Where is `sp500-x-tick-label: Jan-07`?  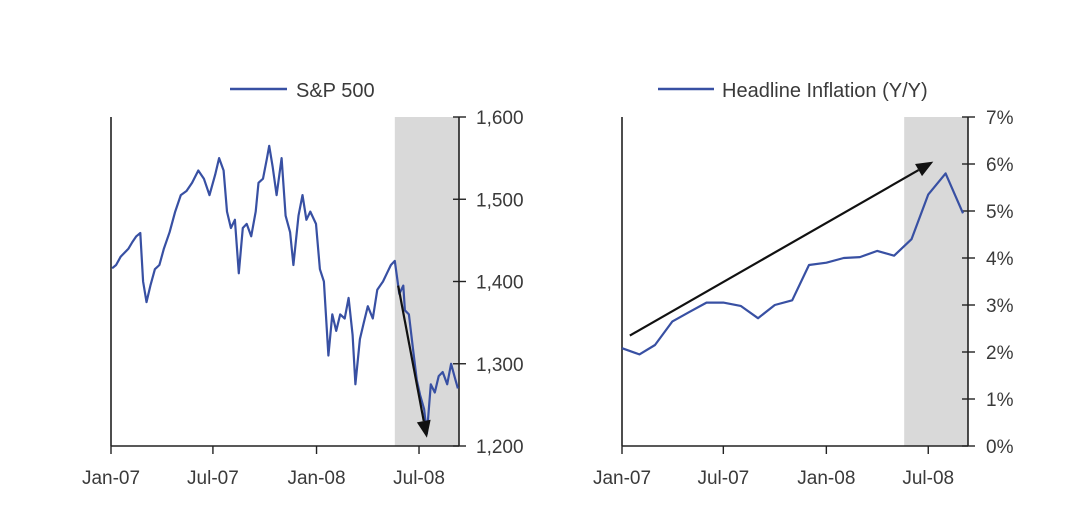 sp500-x-tick-label: Jan-07 is located at coordinates (111, 478).